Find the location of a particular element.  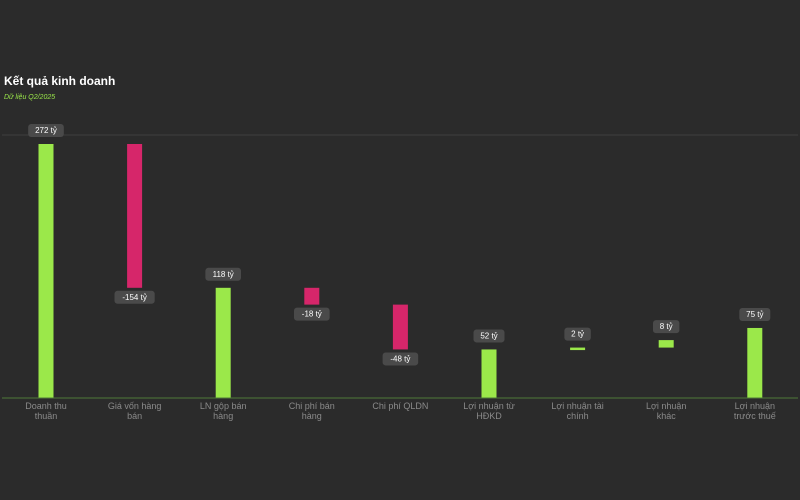

chart-subtitle: Dữ liệu Q2/2025 is located at coordinates (30, 97).